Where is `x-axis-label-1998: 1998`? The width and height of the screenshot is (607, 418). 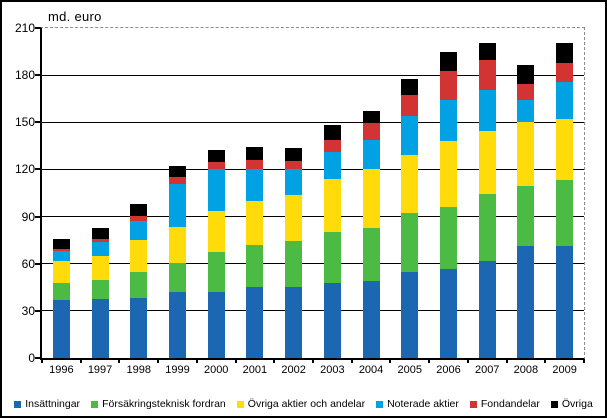
x-axis-label-1998: 1998 is located at coordinates (139, 370).